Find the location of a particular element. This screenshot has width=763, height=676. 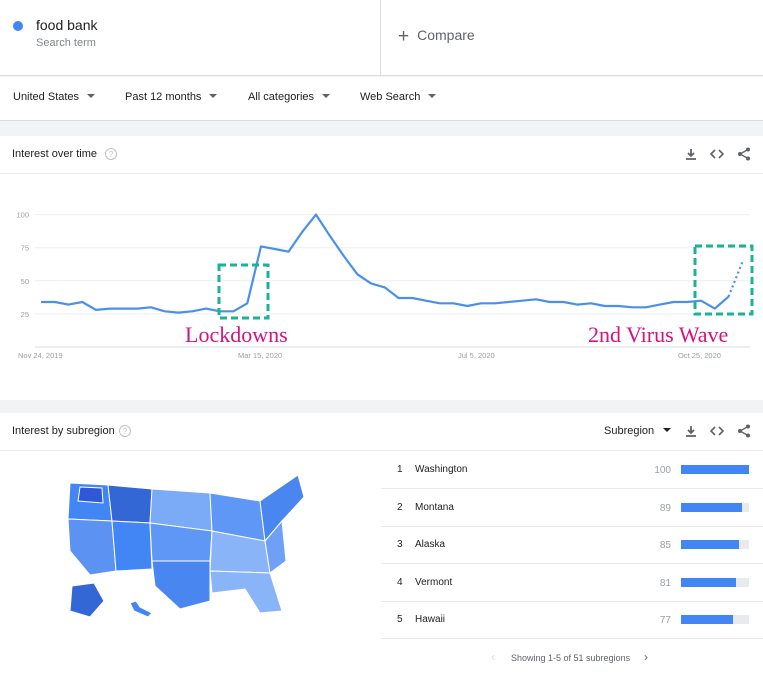

plus-icon: + is located at coordinates (404, 36).